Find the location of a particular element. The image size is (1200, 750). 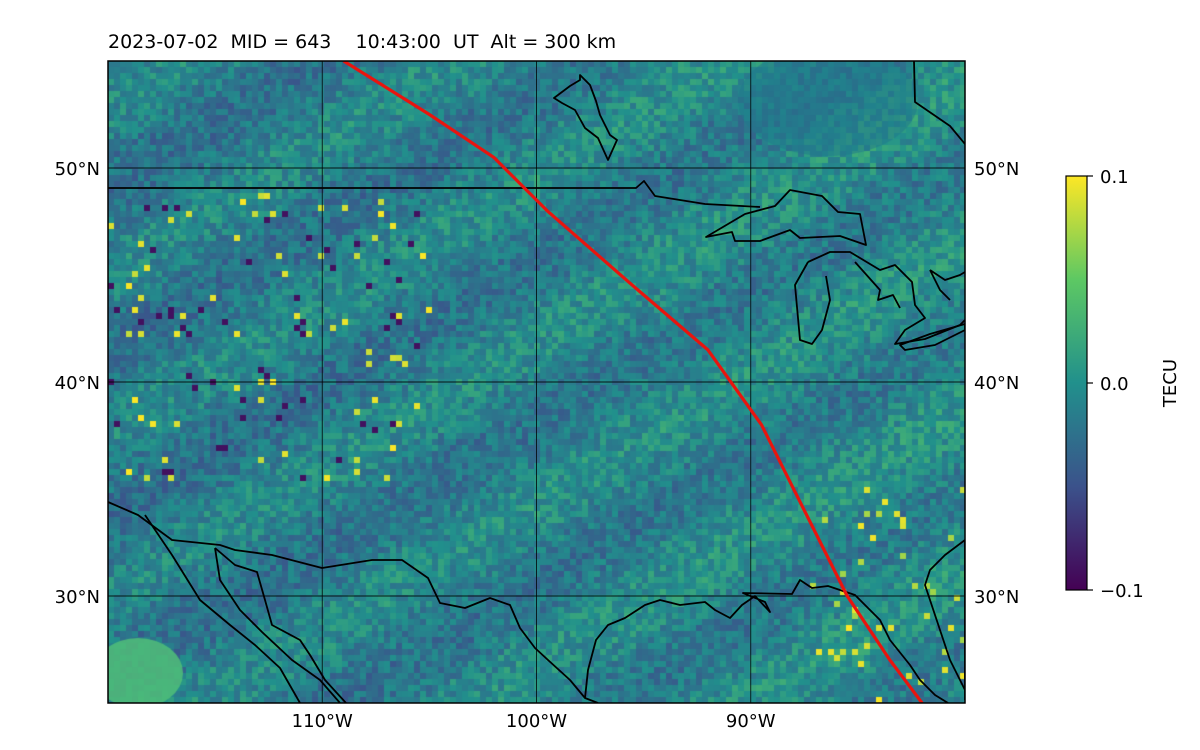

lake-michigan-huron is located at coordinates (879, 298).